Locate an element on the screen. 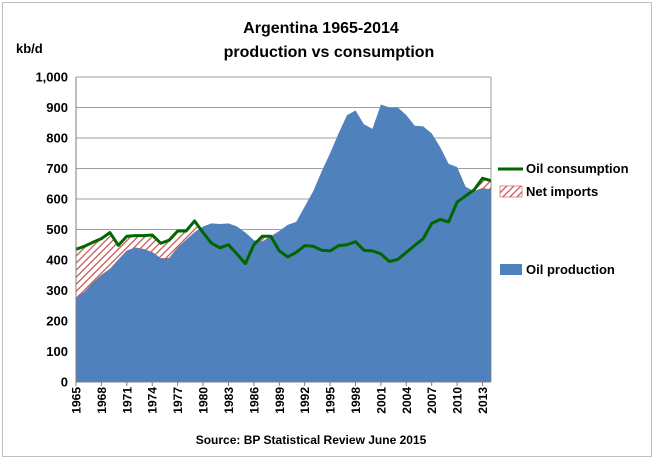 The image size is (656, 461). y-tick-label: 200 is located at coordinates (57, 321).